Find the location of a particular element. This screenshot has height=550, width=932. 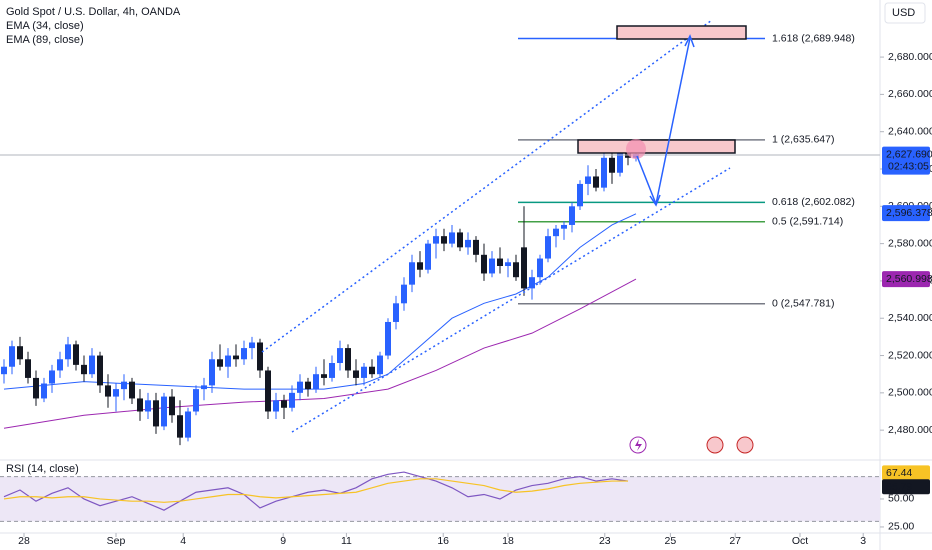

resistance-box is located at coordinates (656, 146).